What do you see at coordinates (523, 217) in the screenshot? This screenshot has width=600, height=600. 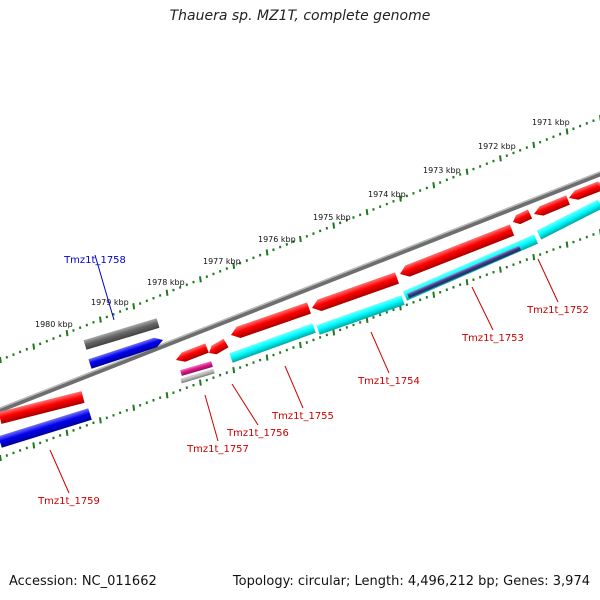 I see `gene-block-1752-small` at bounding box center [523, 217].